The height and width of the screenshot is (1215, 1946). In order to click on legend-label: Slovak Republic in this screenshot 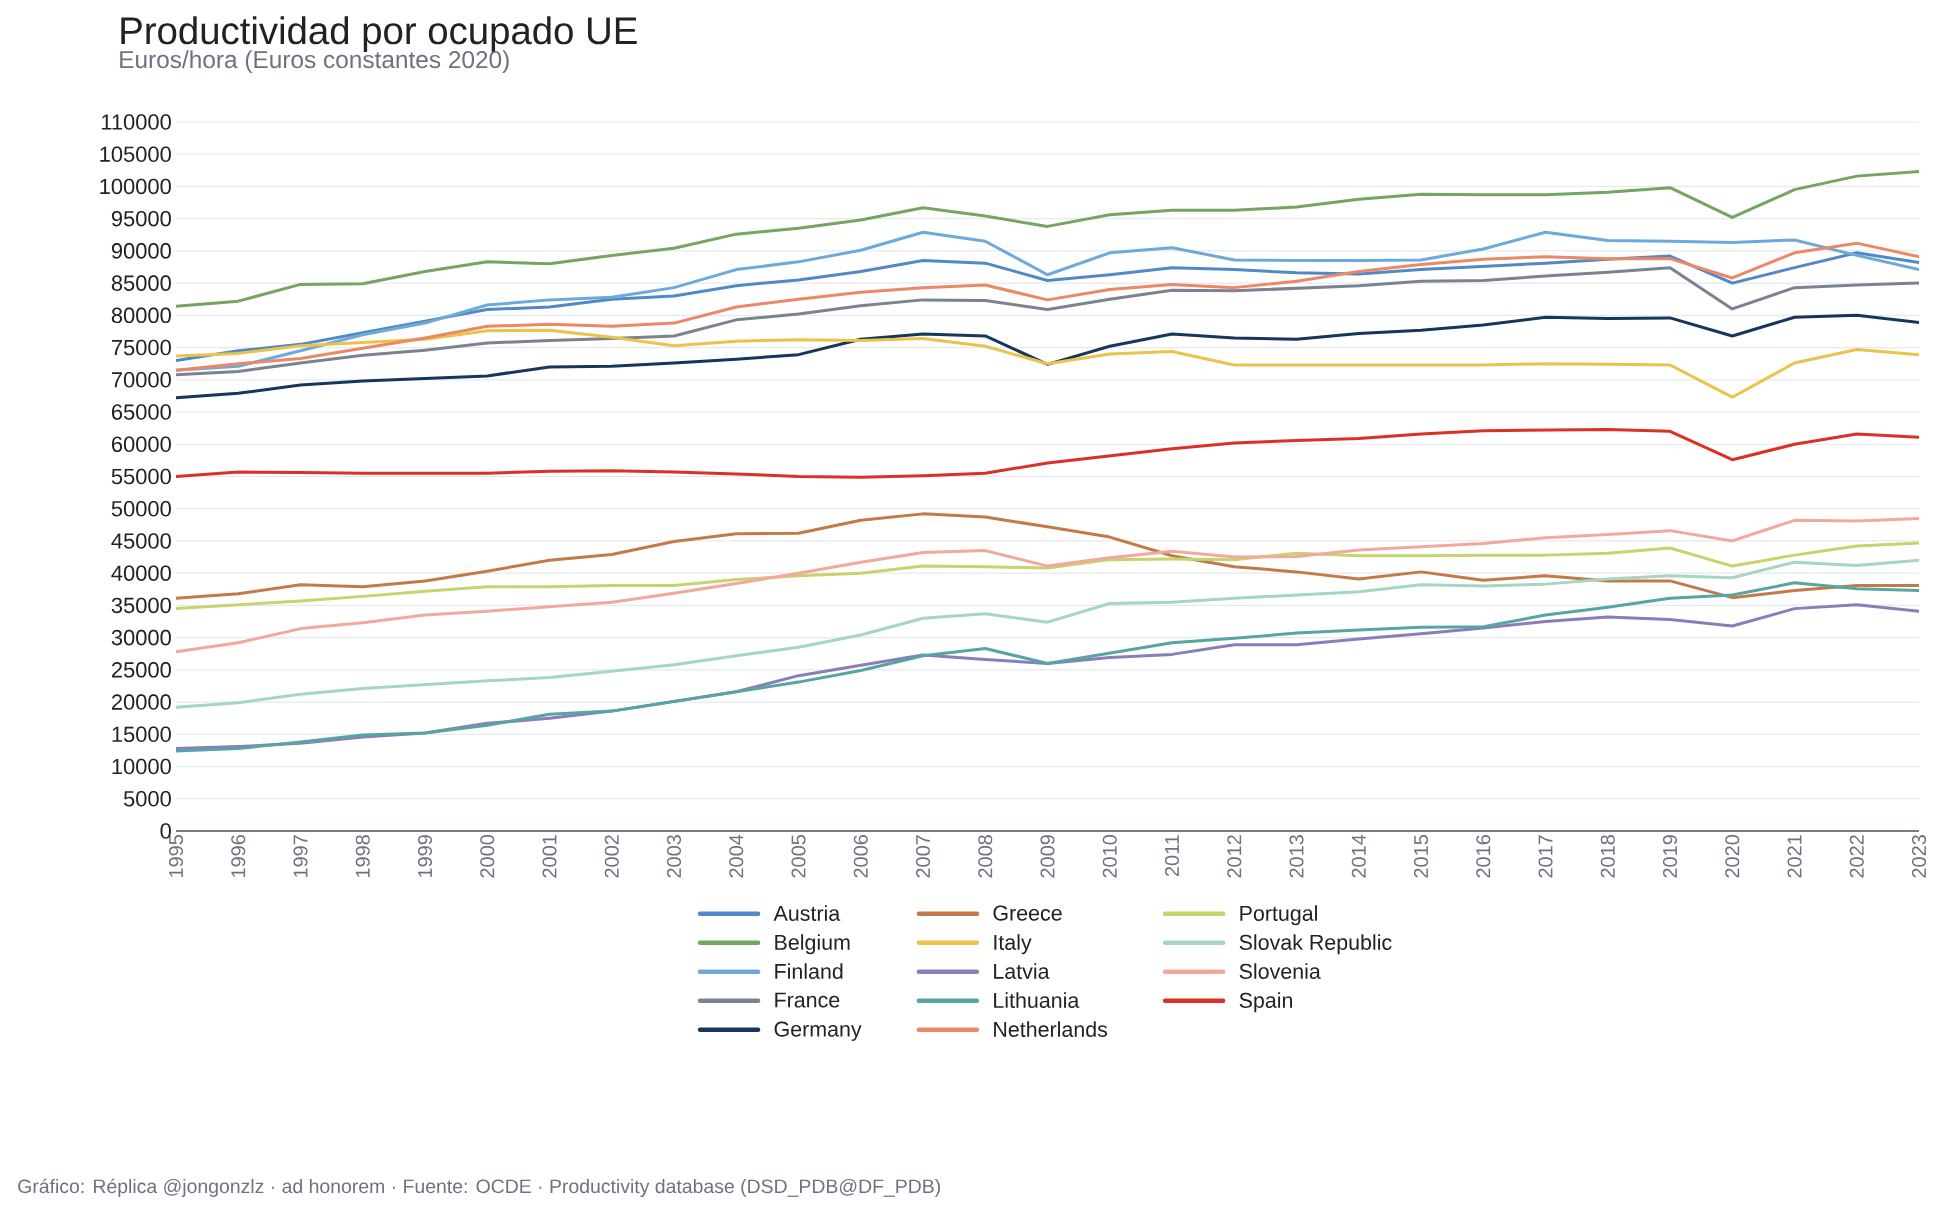, I will do `click(1315, 944)`.